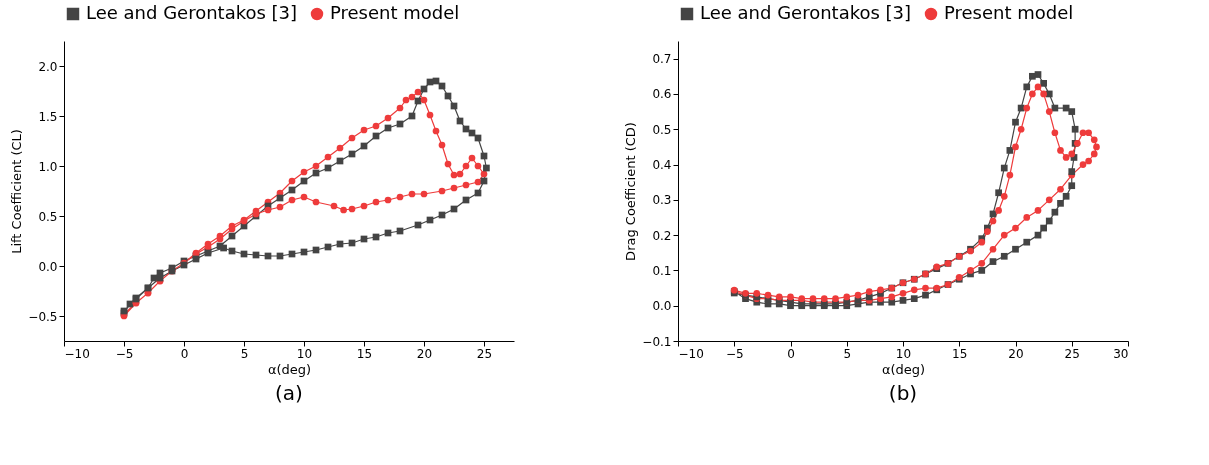  What do you see at coordinates (662, 235) in the screenshot?
I see `y-tick-label: 0.2` at bounding box center [662, 235].